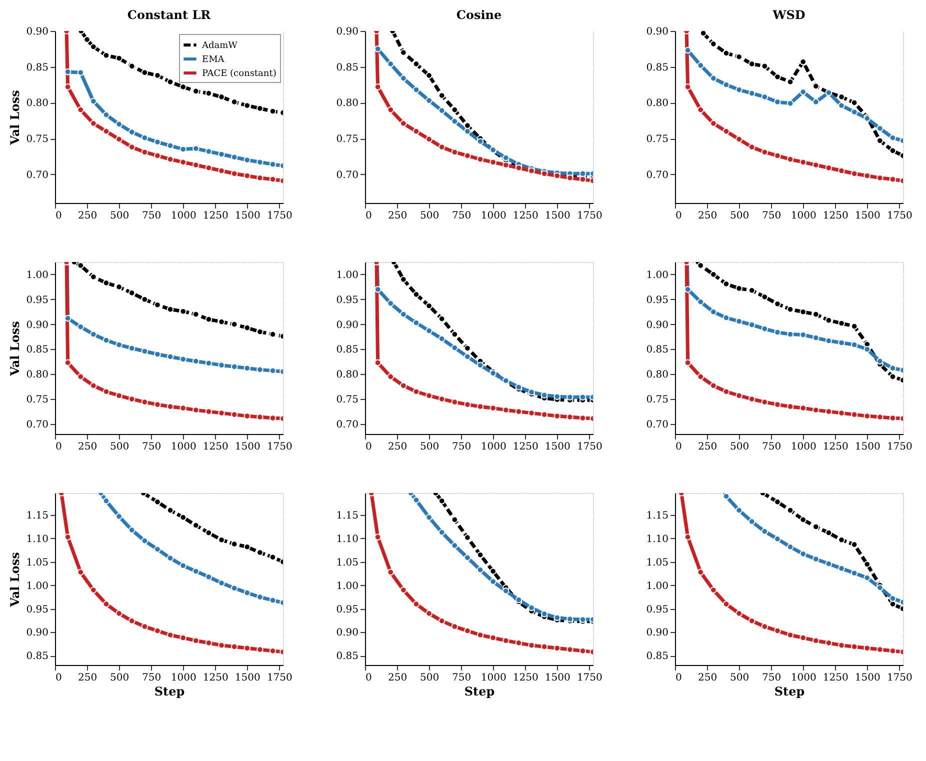 The height and width of the screenshot is (761, 926). I want to click on x-tick-label: 1750, so click(279, 216).